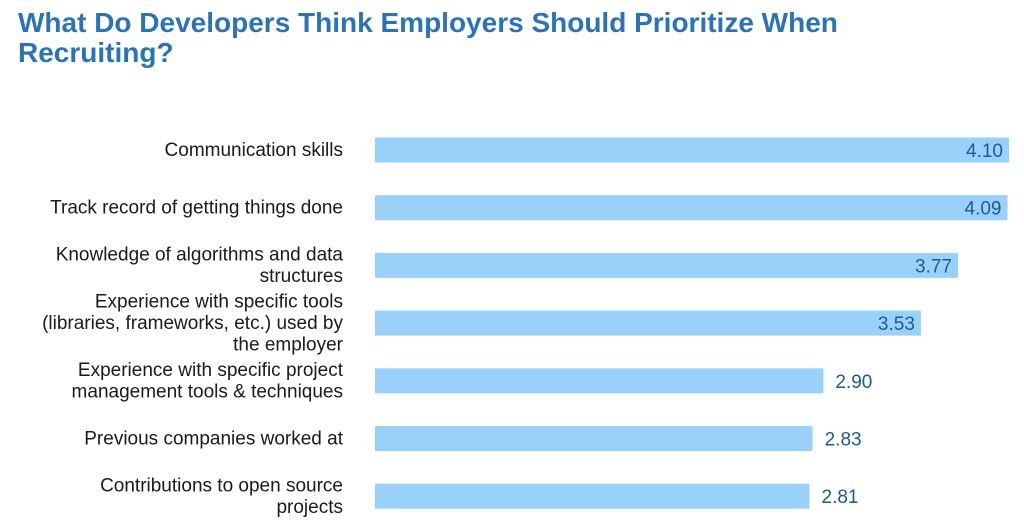 The height and width of the screenshot is (528, 1024). I want to click on category-label-6: Previous companies worked at, so click(213, 439).